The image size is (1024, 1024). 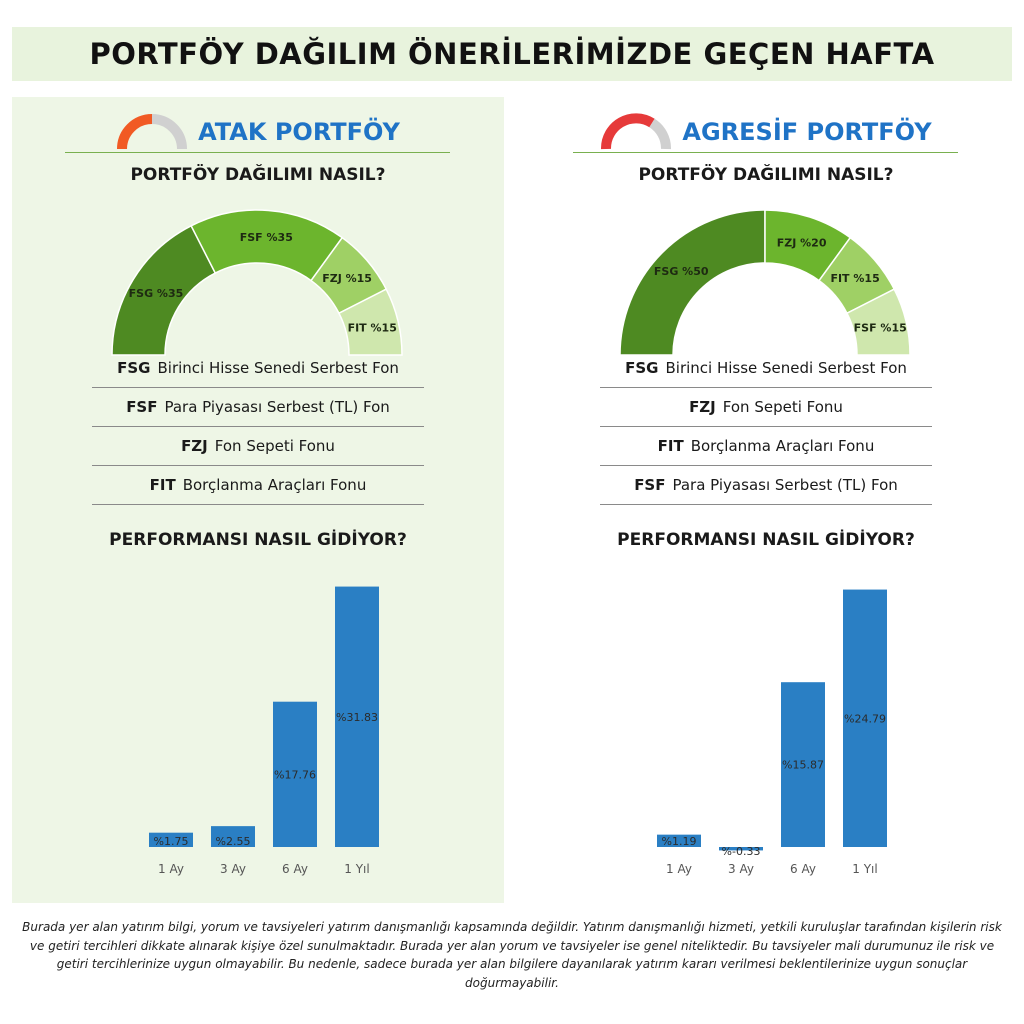 What do you see at coordinates (266, 237) in the screenshot?
I see `slice-label: FSF %35` at bounding box center [266, 237].